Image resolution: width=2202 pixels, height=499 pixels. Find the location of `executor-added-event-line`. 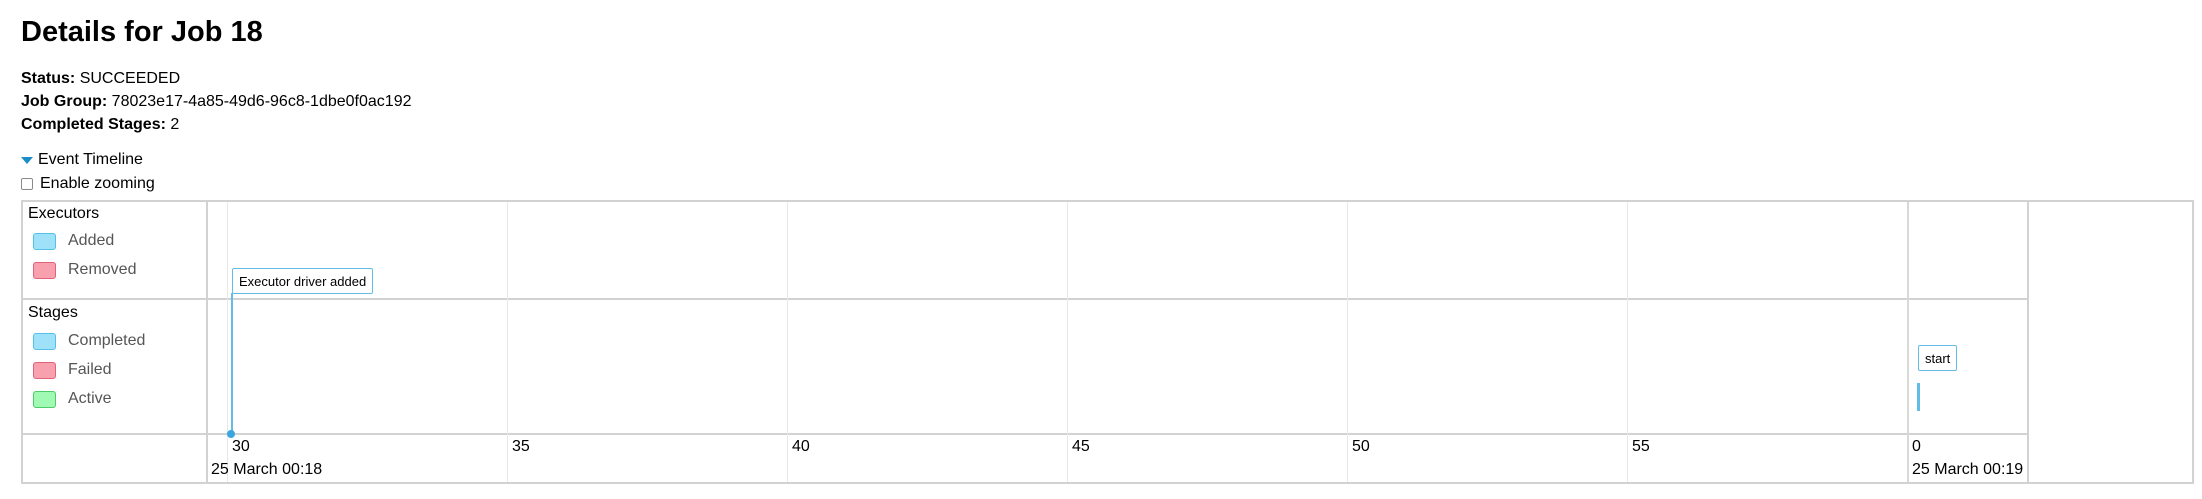

executor-added-event-line is located at coordinates (232, 364).